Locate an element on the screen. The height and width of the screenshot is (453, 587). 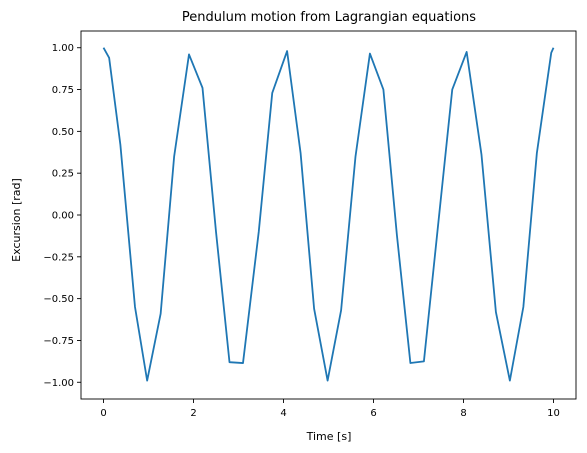
y-tick-label-1: 0.75 is located at coordinates (63, 90).